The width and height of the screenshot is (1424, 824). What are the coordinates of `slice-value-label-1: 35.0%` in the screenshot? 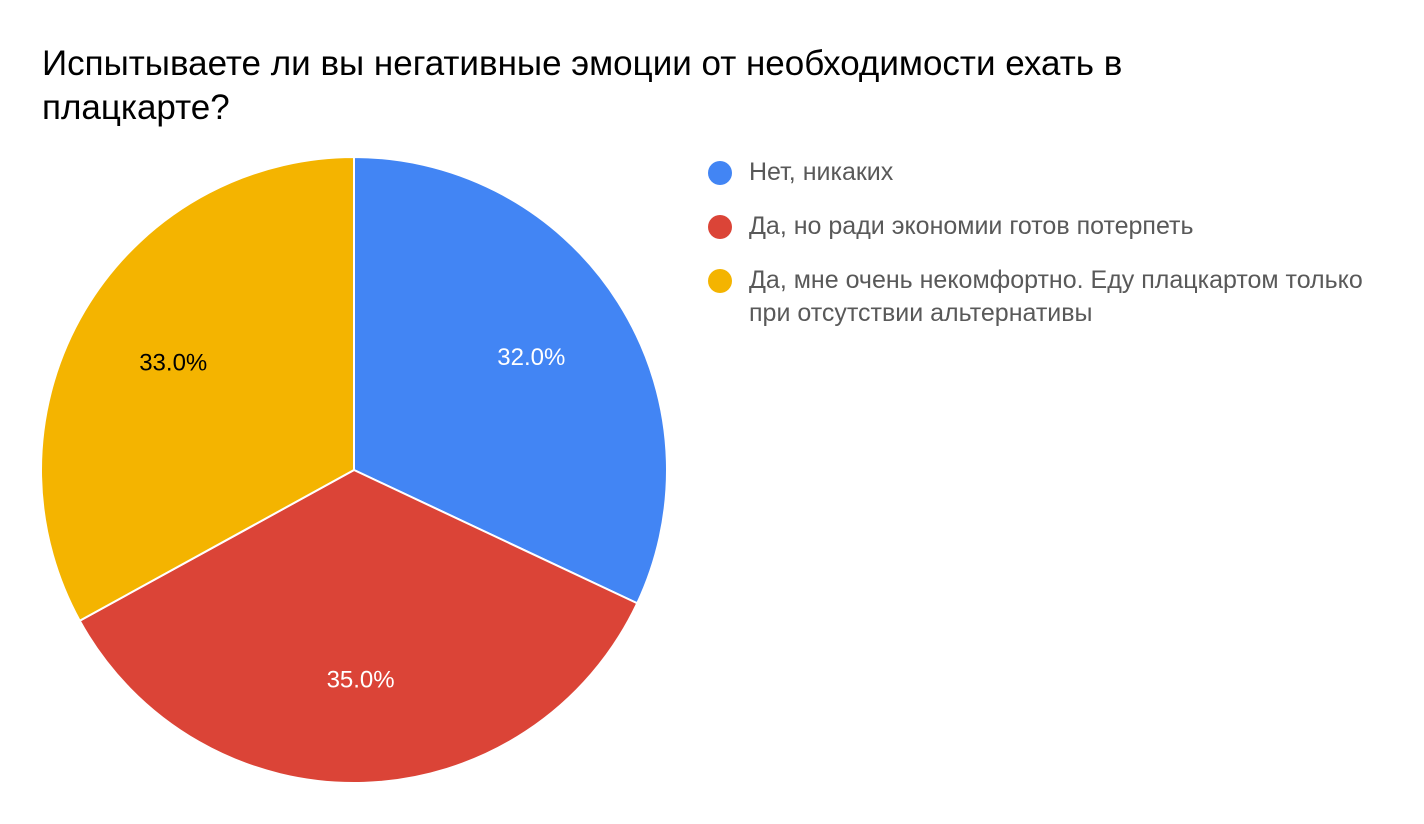 It's located at (361, 679).